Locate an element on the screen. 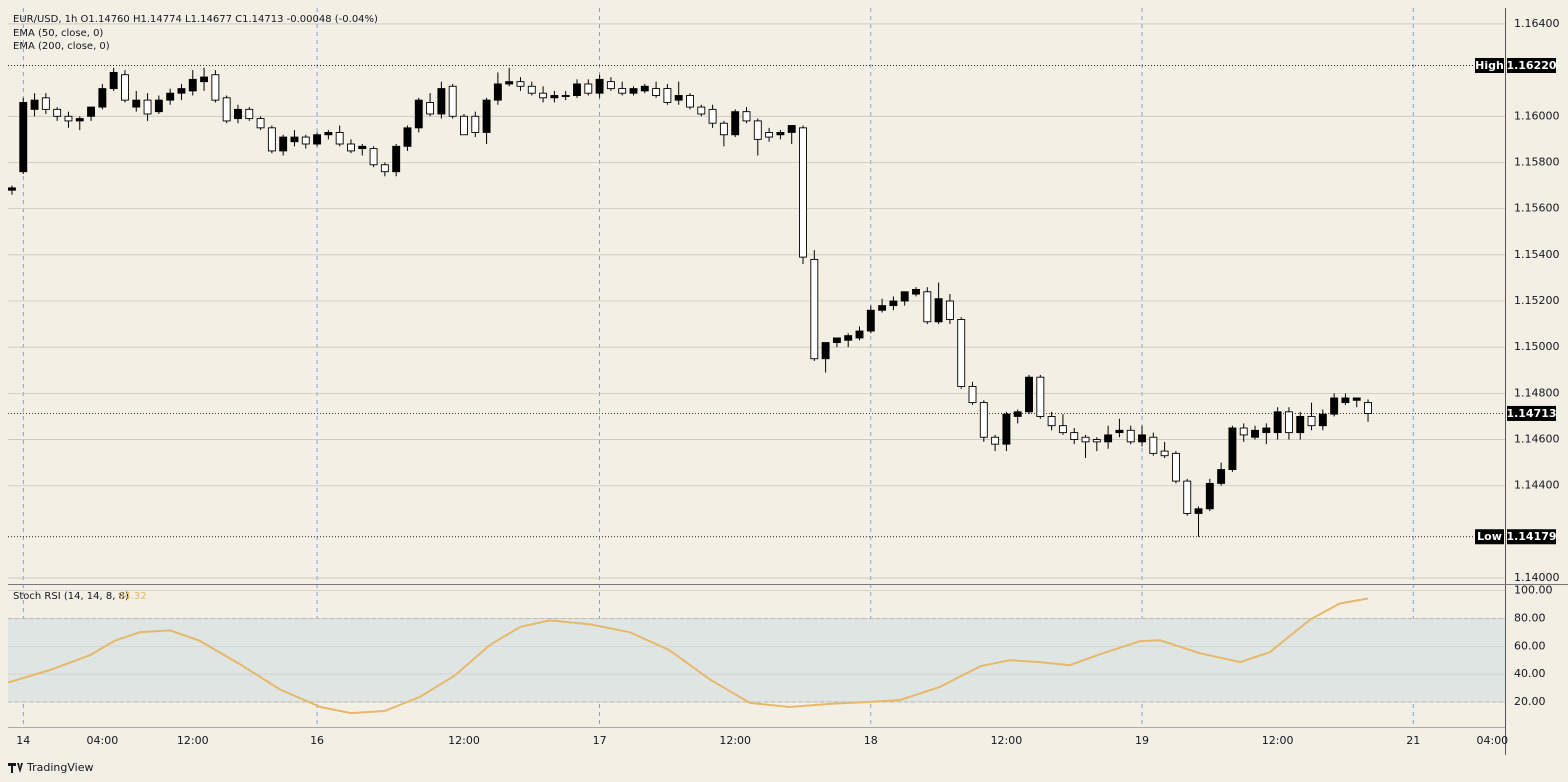 This screenshot has width=1568, height=782. brand-logo is located at coordinates (15, 768).